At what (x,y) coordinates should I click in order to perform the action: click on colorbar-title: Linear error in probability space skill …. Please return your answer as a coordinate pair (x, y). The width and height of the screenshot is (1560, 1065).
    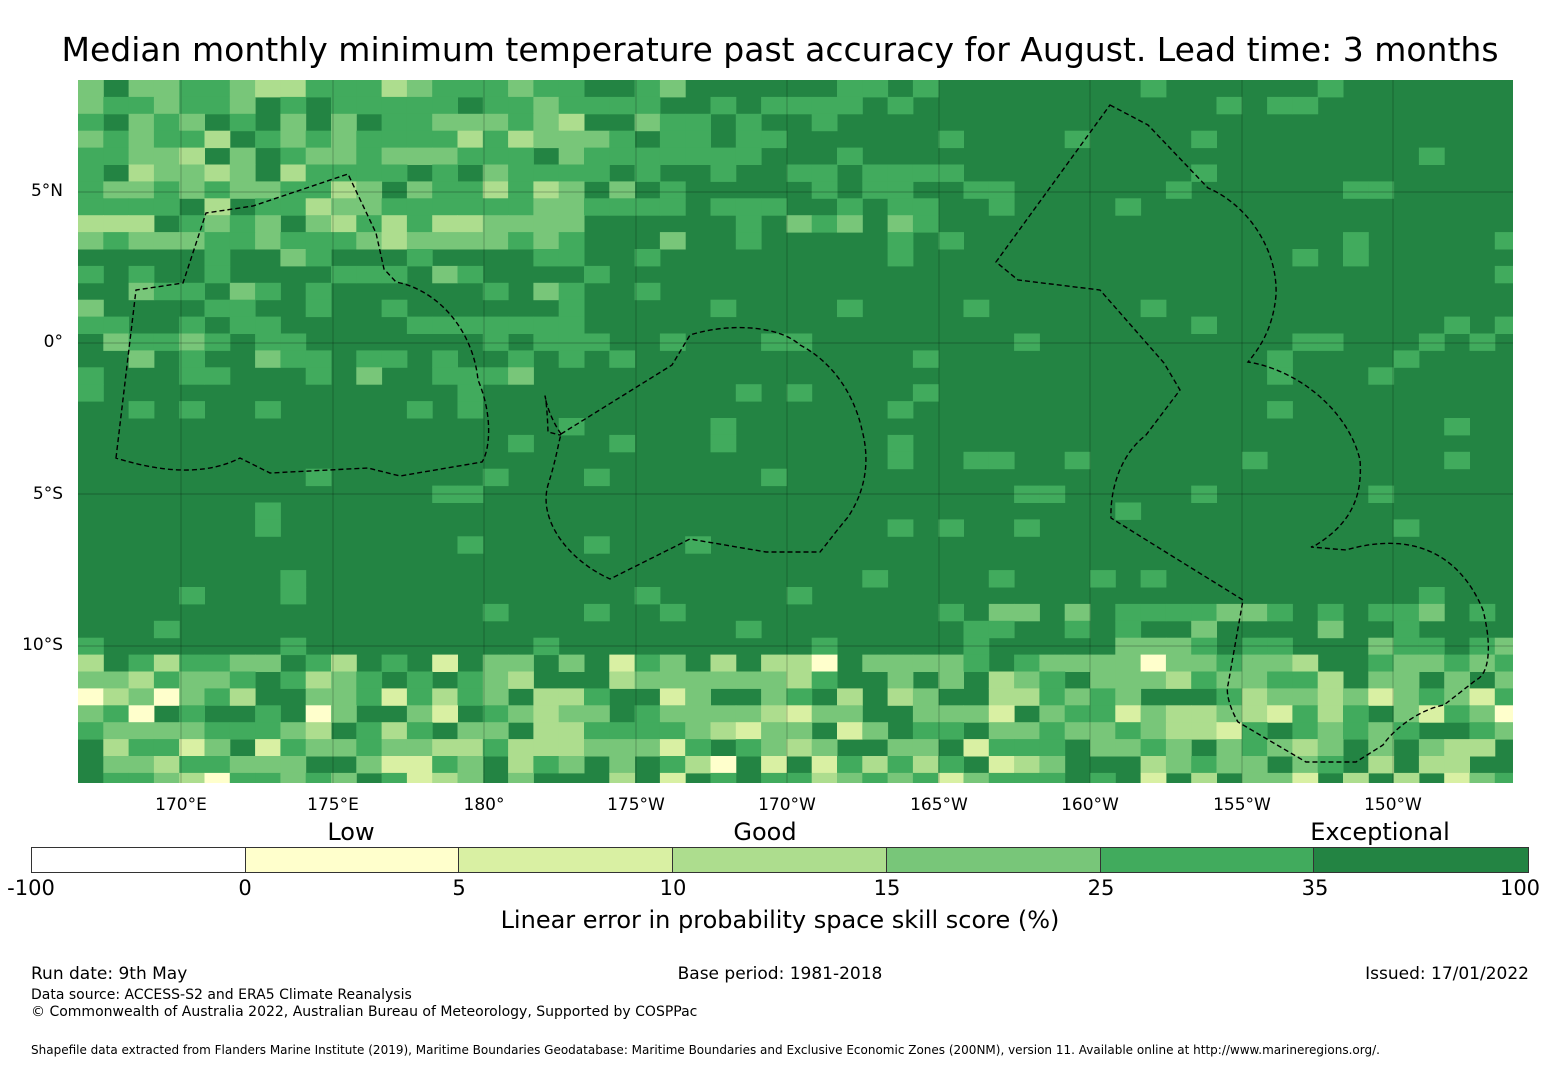
    Looking at the image, I should click on (780, 920).